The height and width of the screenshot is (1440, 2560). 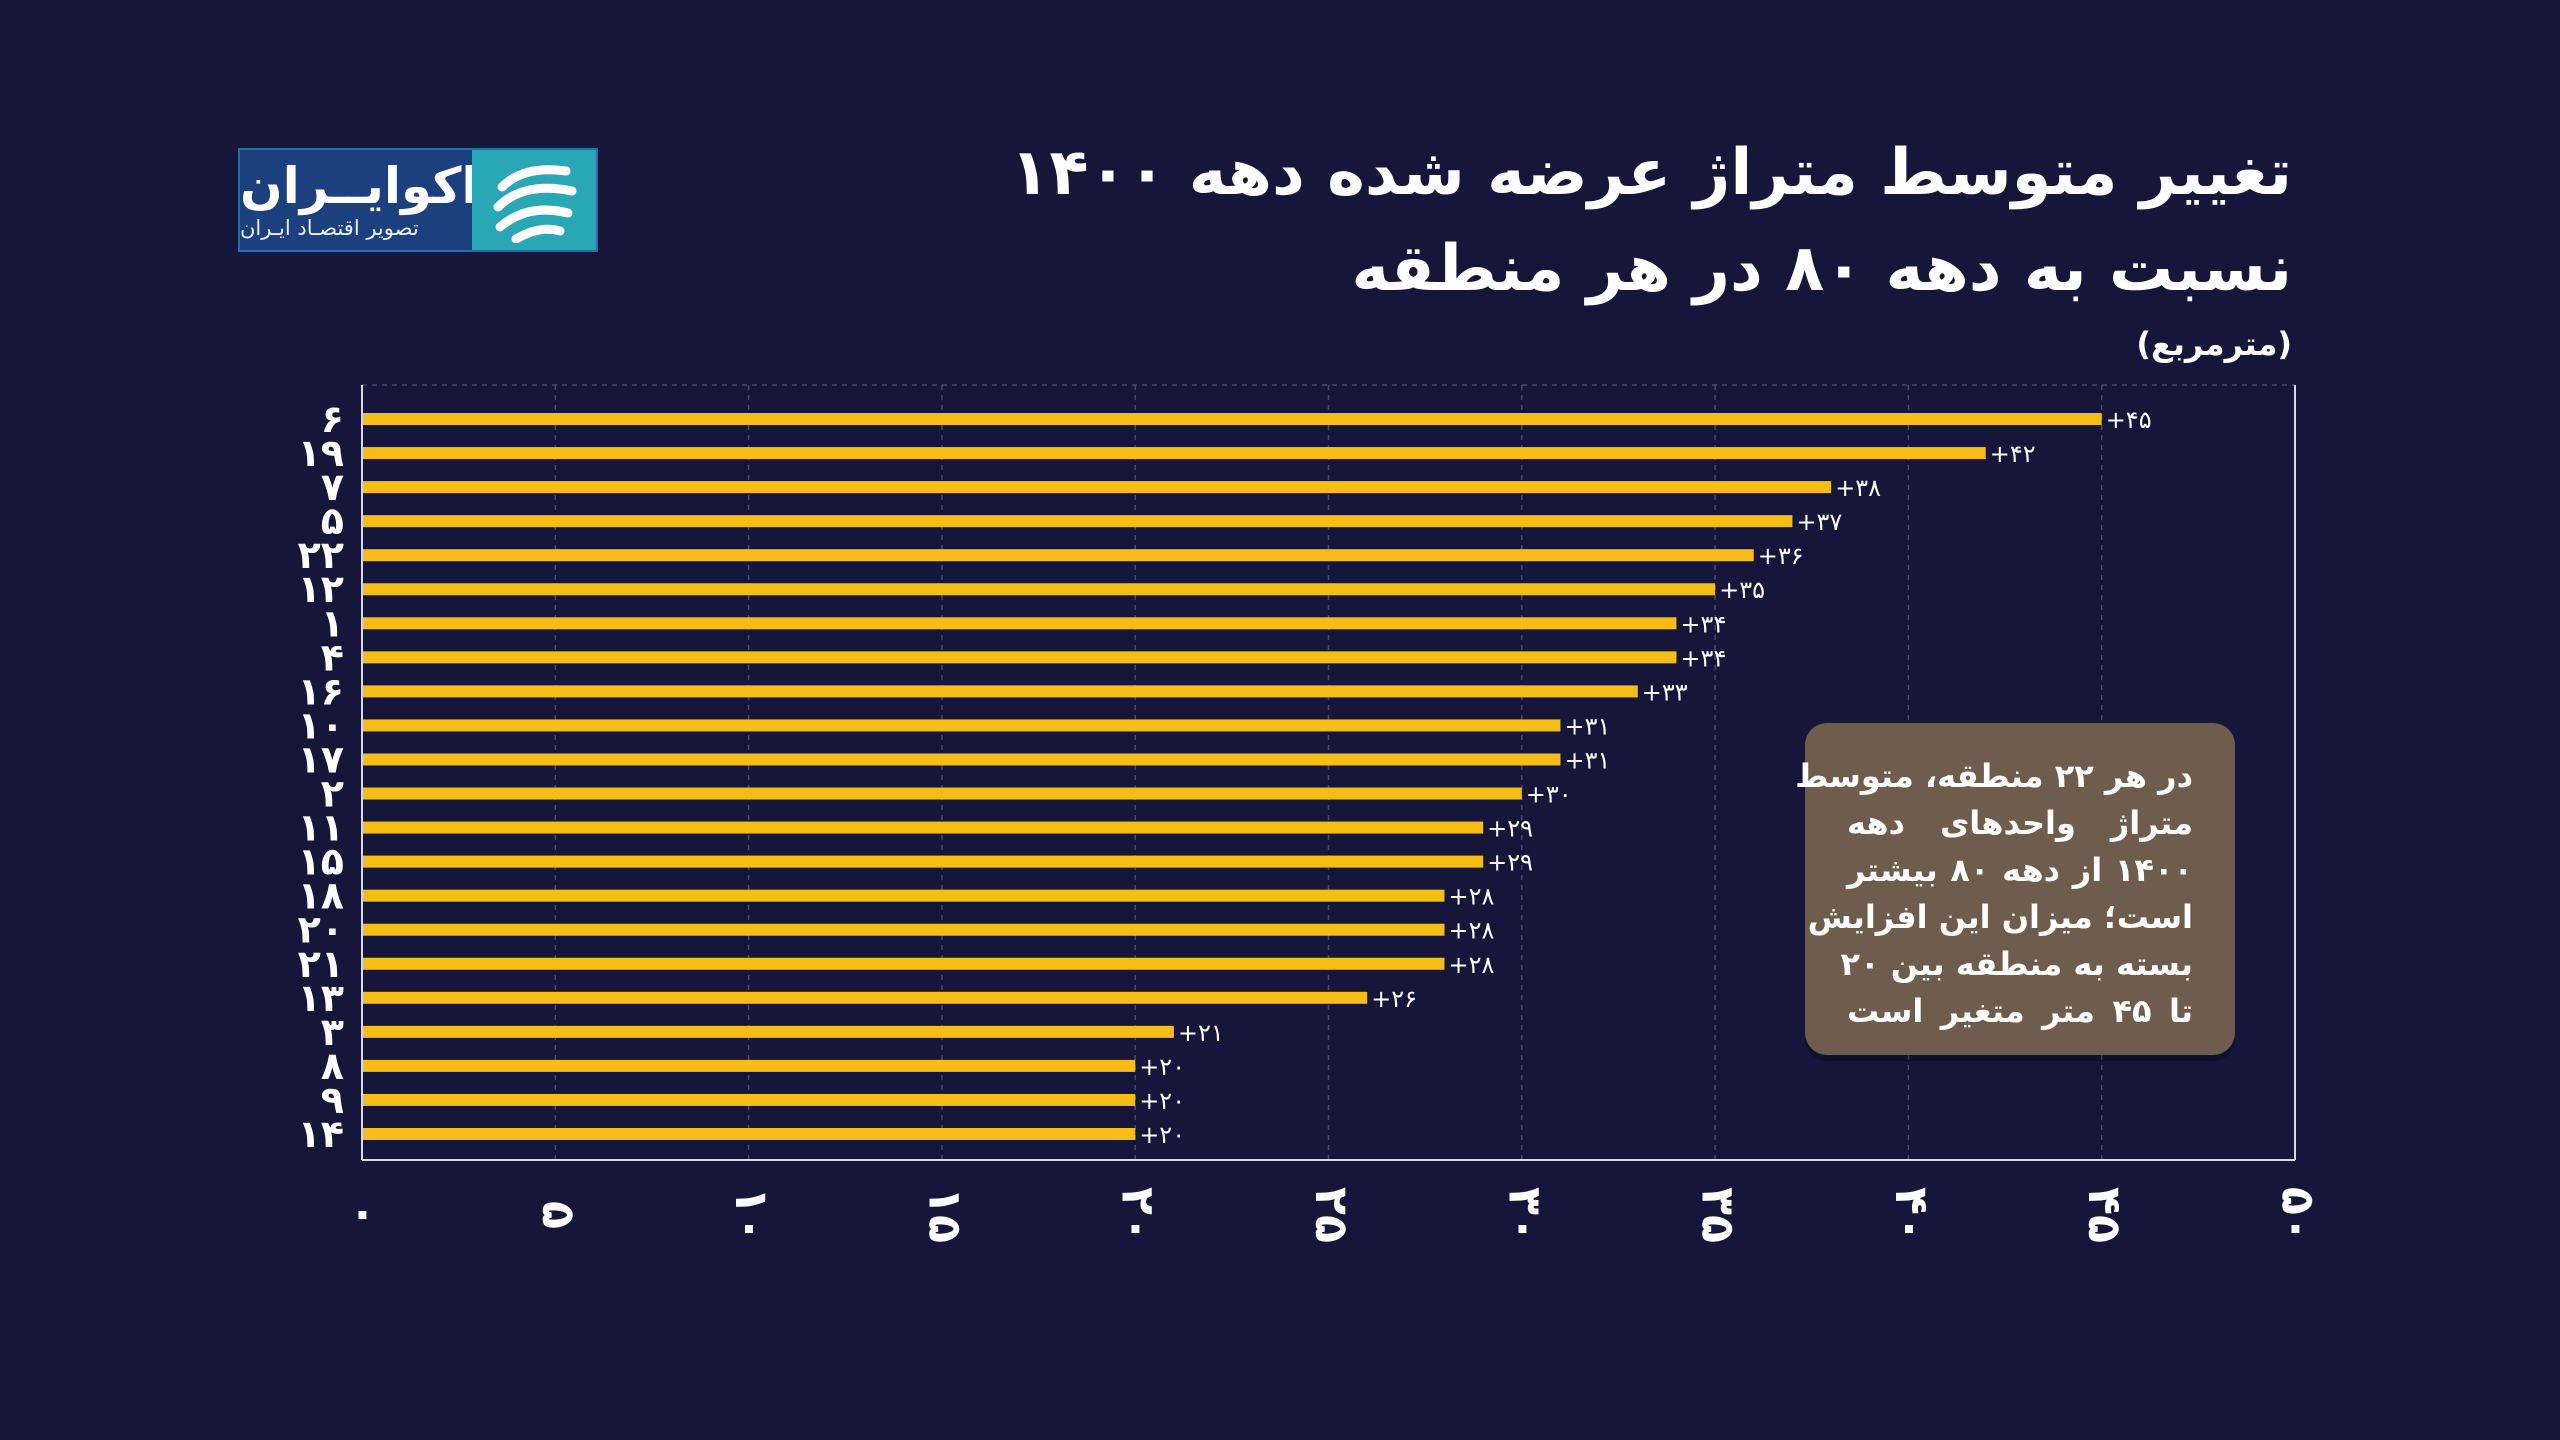 I want to click on chart-title-line-2: نسبت به دهه ۸۰ در هر منطقه, so click(x=1821, y=269).